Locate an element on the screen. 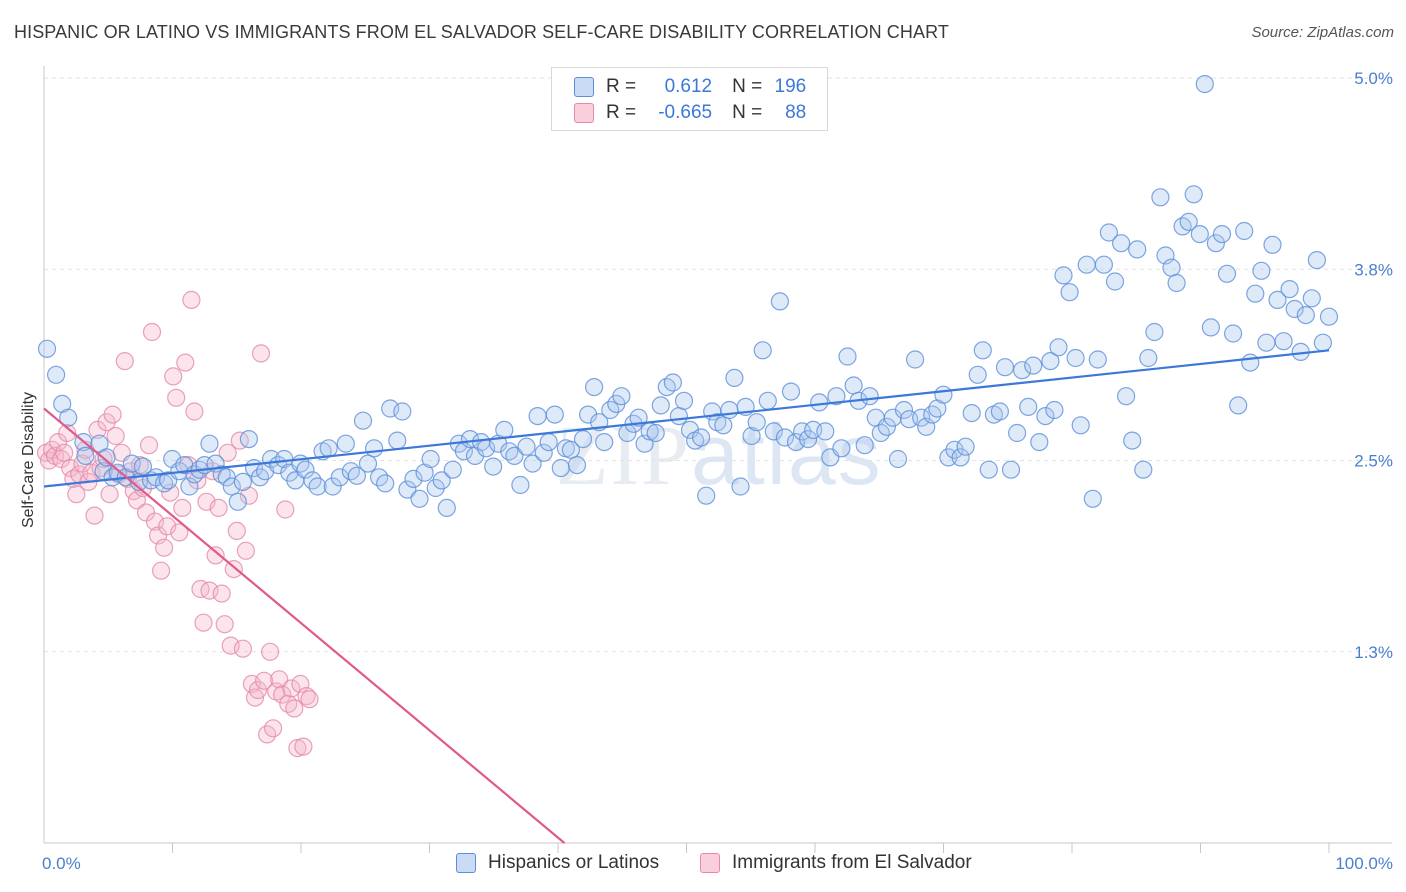 This screenshot has height=892, width=1406. y-tick-label: 1.3% is located at coordinates (1373, 652).